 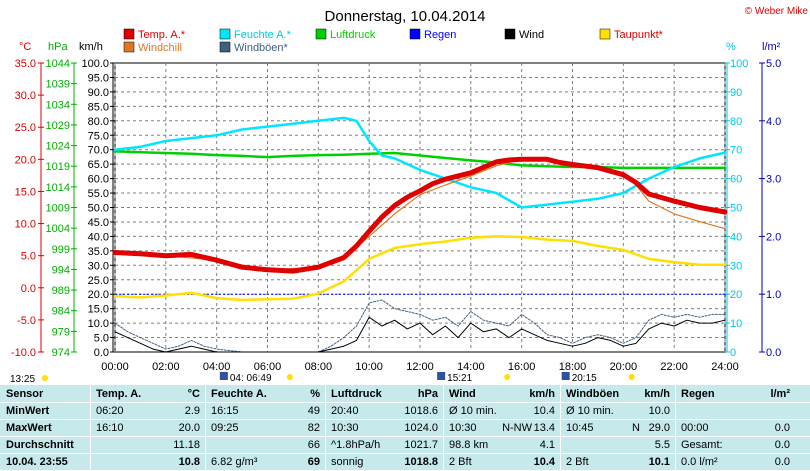 What do you see at coordinates (98, 165) in the screenshot?
I see `wind-tick-label: 65.0` at bounding box center [98, 165].